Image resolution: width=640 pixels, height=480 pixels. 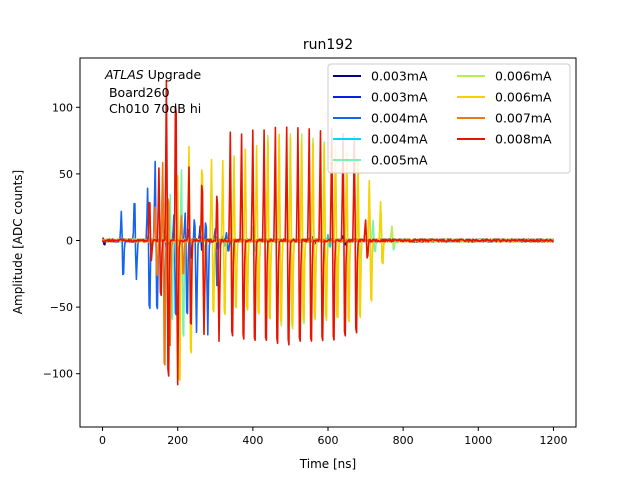 I want to click on annotation-line-3: Ch010 70dB hi, so click(x=153, y=108).